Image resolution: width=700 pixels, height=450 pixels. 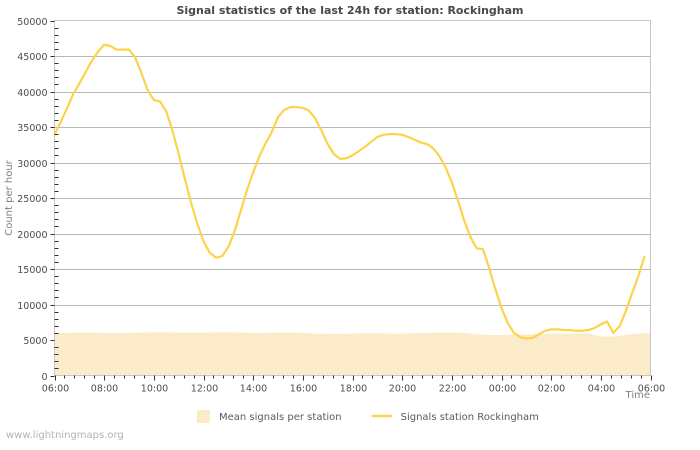 I want to click on y-tick-label: 25000, so click(x=32, y=199).